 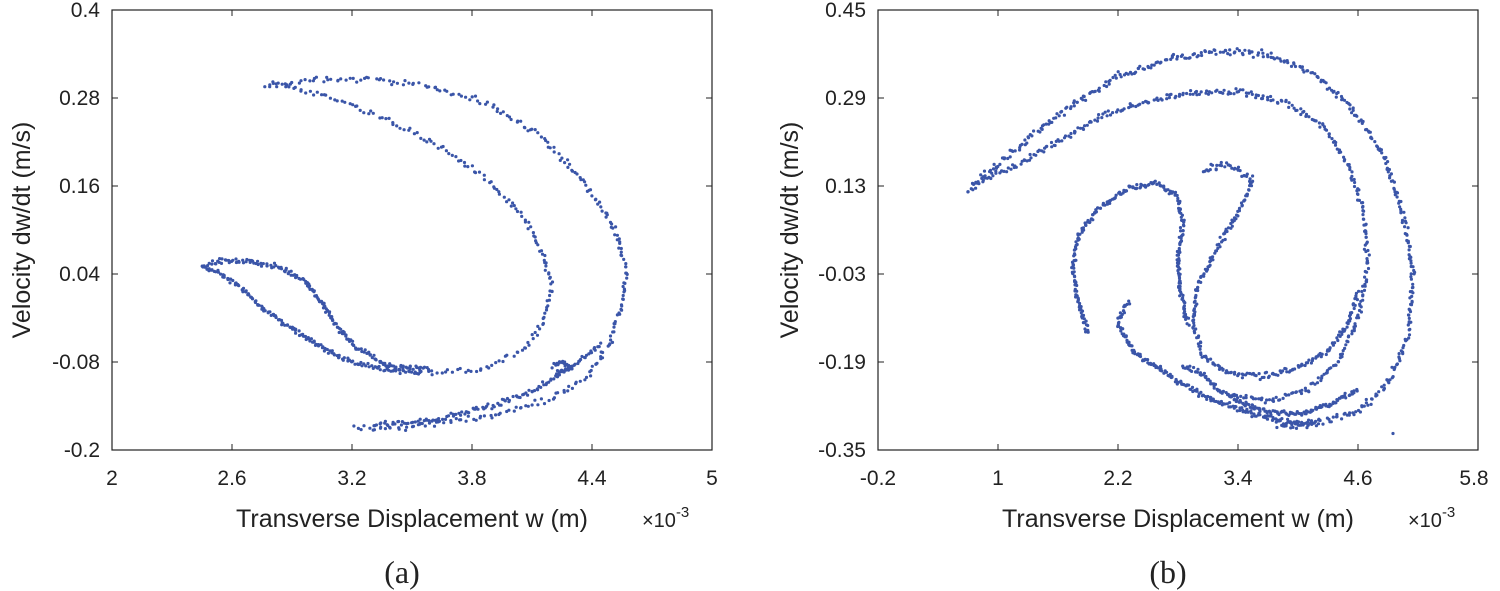 I want to click on x-tick-label: 2.6, so click(x=231, y=478).